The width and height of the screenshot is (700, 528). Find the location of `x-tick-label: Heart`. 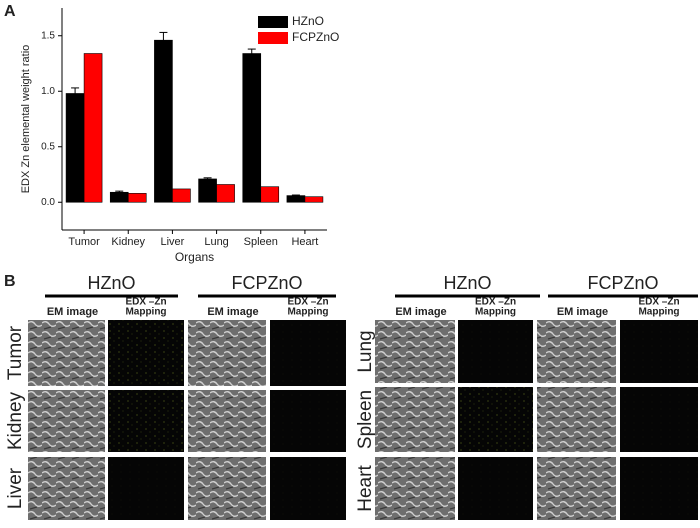

x-tick-label: Heart is located at coordinates (304, 242).